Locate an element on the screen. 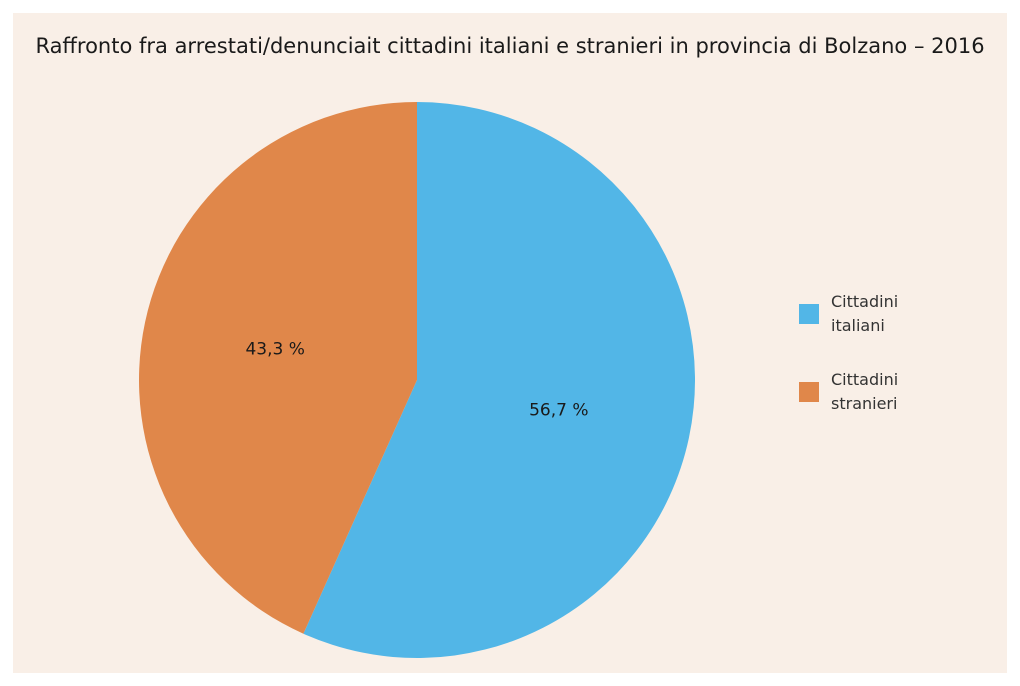 Image resolution: width=1020 pixels, height=686 pixels. data-label-cittadini-italiani: 56,7 % is located at coordinates (558, 410).